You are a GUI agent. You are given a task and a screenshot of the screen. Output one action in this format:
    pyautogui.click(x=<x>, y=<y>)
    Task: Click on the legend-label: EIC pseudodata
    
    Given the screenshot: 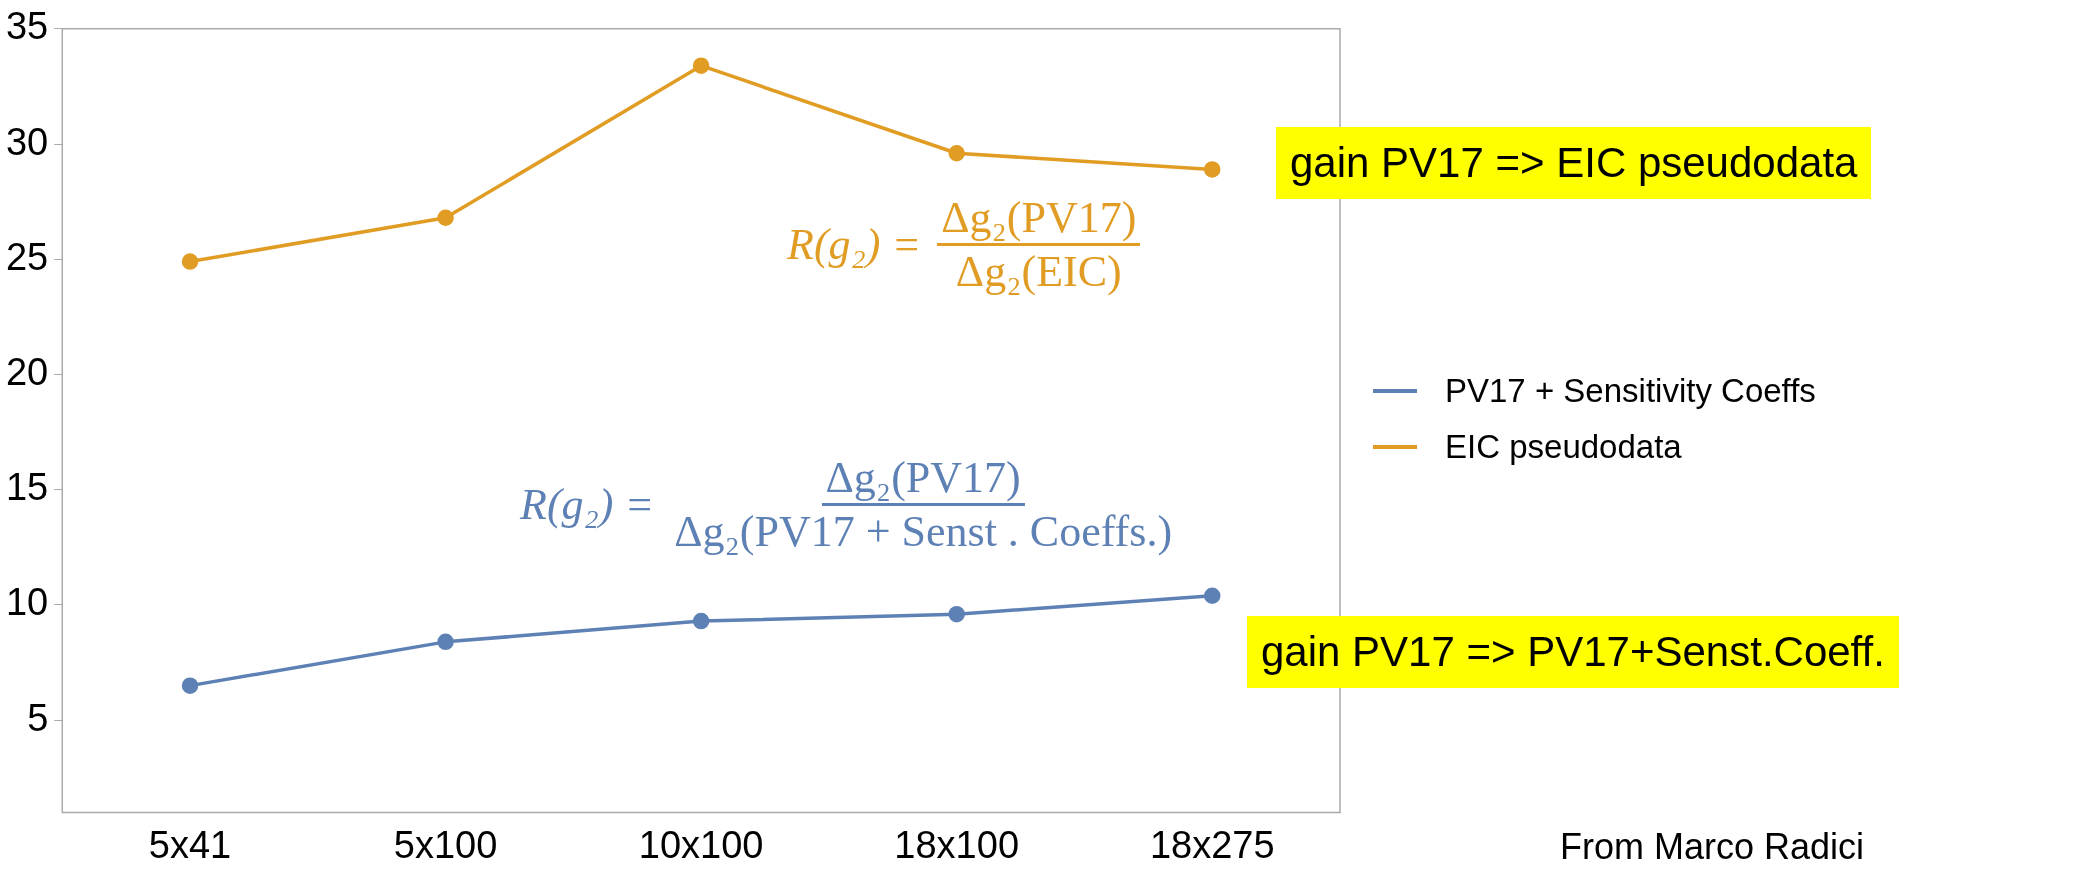 What is the action you would take?
    pyautogui.click(x=1563, y=447)
    